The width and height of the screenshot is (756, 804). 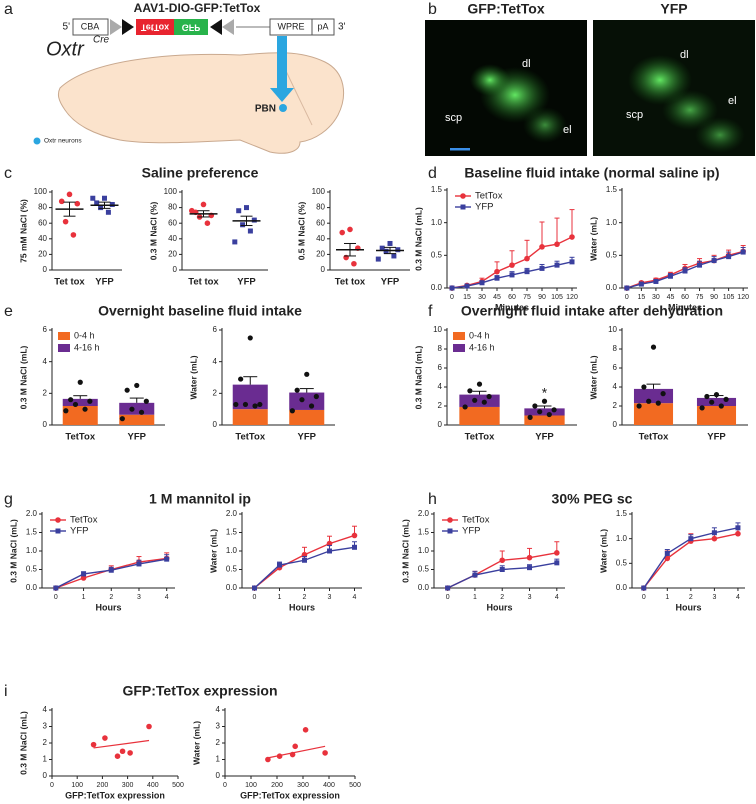 I want to click on brain-outline, so click(x=201, y=103).